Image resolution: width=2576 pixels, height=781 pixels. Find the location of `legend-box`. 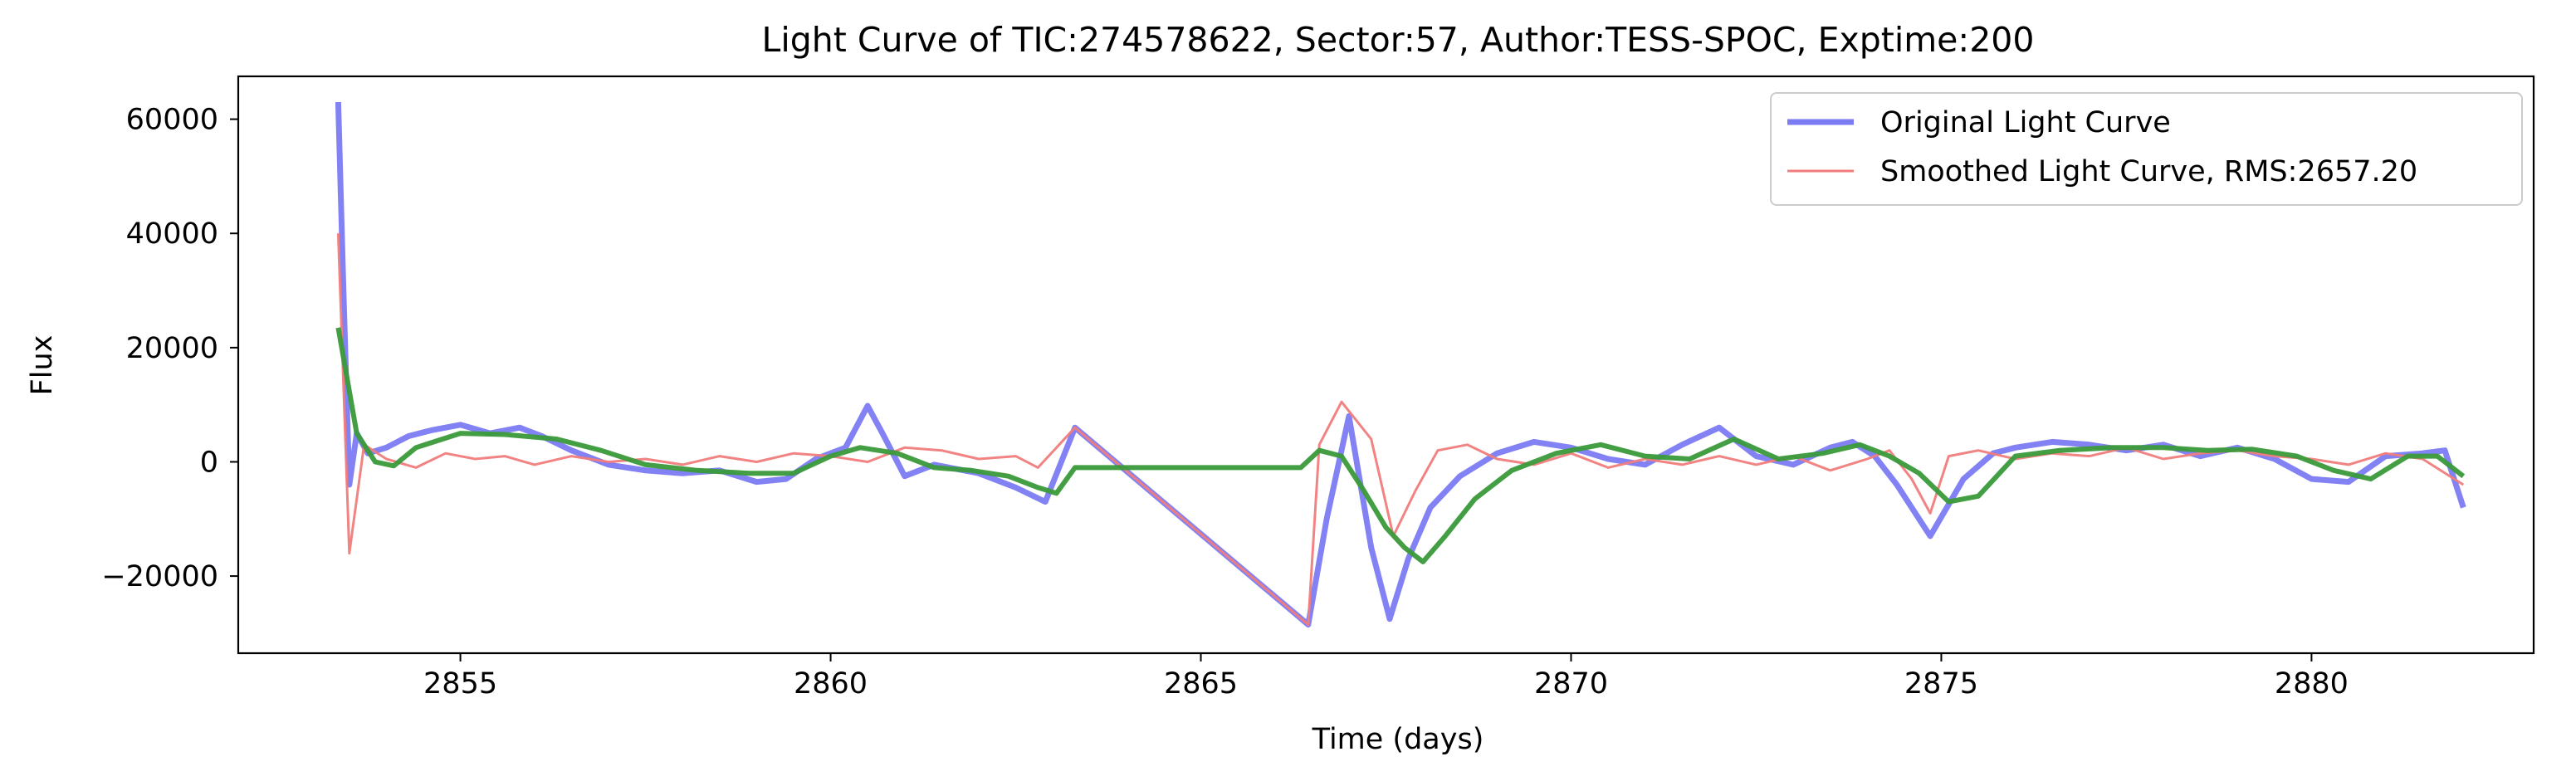

legend-box is located at coordinates (2146, 149).